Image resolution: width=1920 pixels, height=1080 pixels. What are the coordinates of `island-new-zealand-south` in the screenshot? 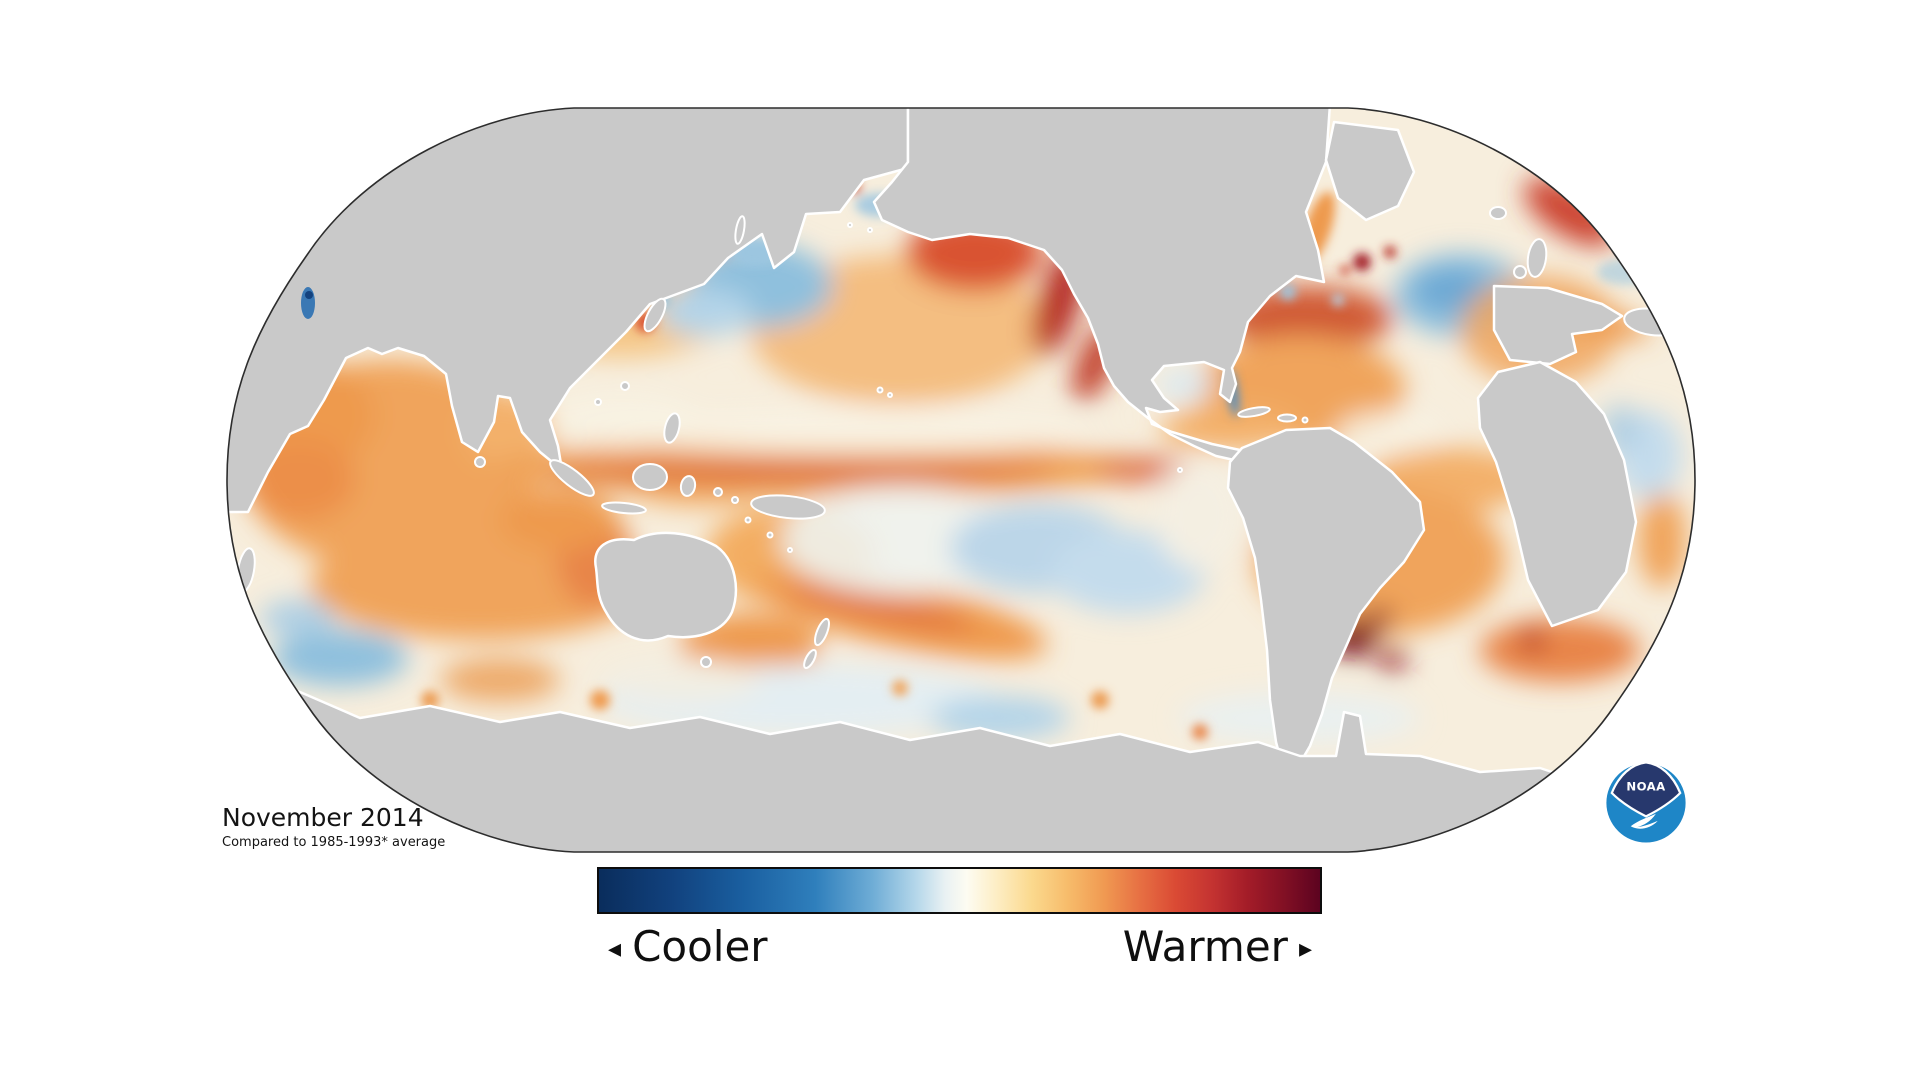 It's located at (810, 659).